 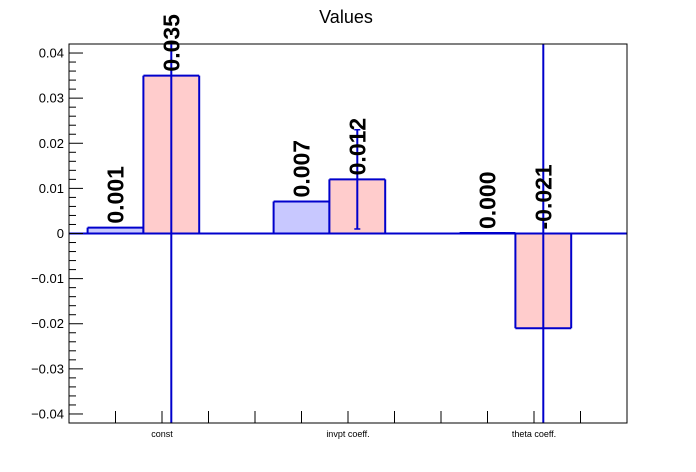 What do you see at coordinates (162, 434) in the screenshot?
I see `xtick-label-0: const` at bounding box center [162, 434].